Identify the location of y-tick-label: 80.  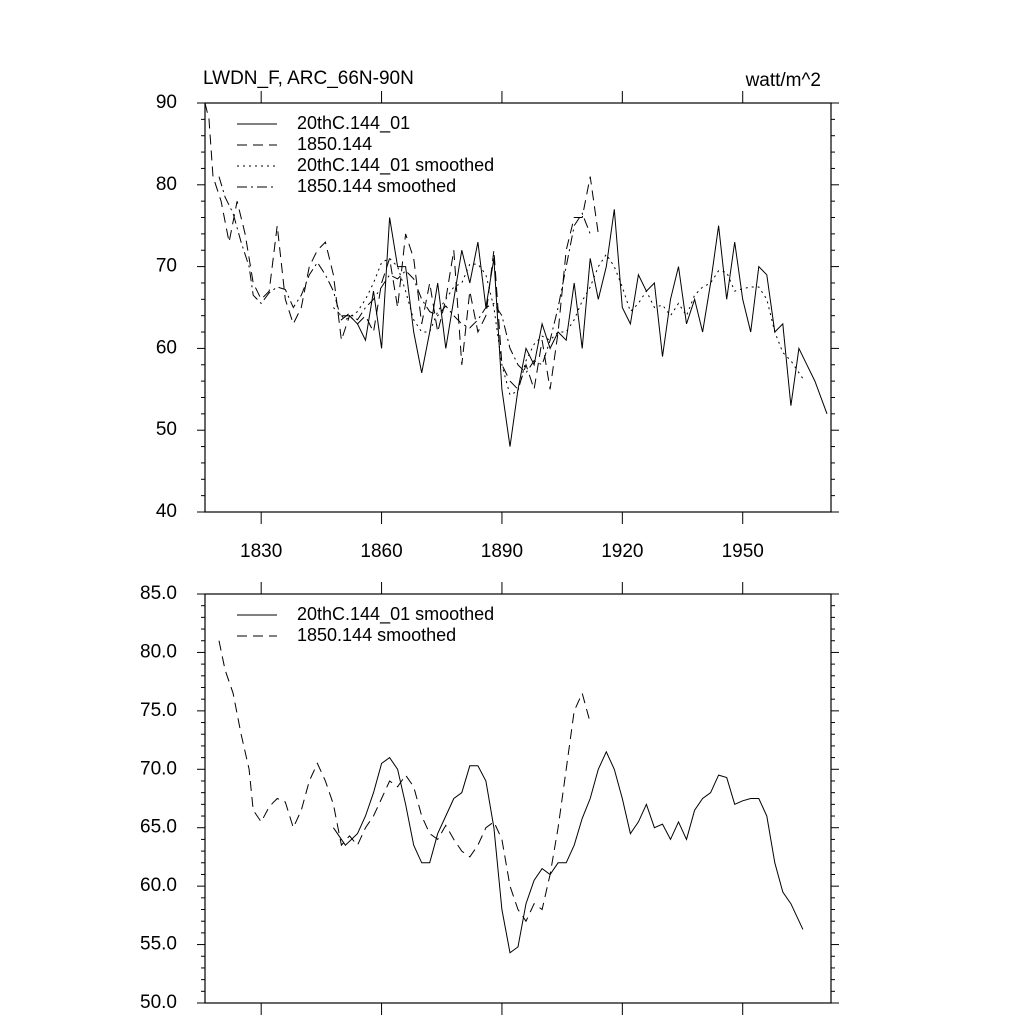
(166, 184).